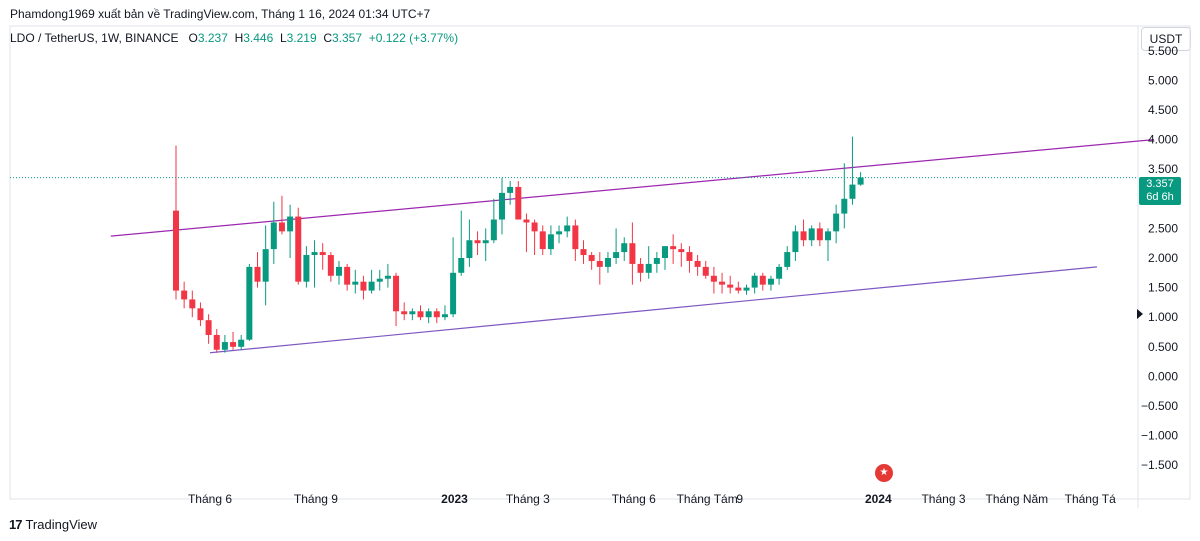  Describe the element at coordinates (634, 499) in the screenshot. I see `time-tick-label: Tháng 6` at that location.